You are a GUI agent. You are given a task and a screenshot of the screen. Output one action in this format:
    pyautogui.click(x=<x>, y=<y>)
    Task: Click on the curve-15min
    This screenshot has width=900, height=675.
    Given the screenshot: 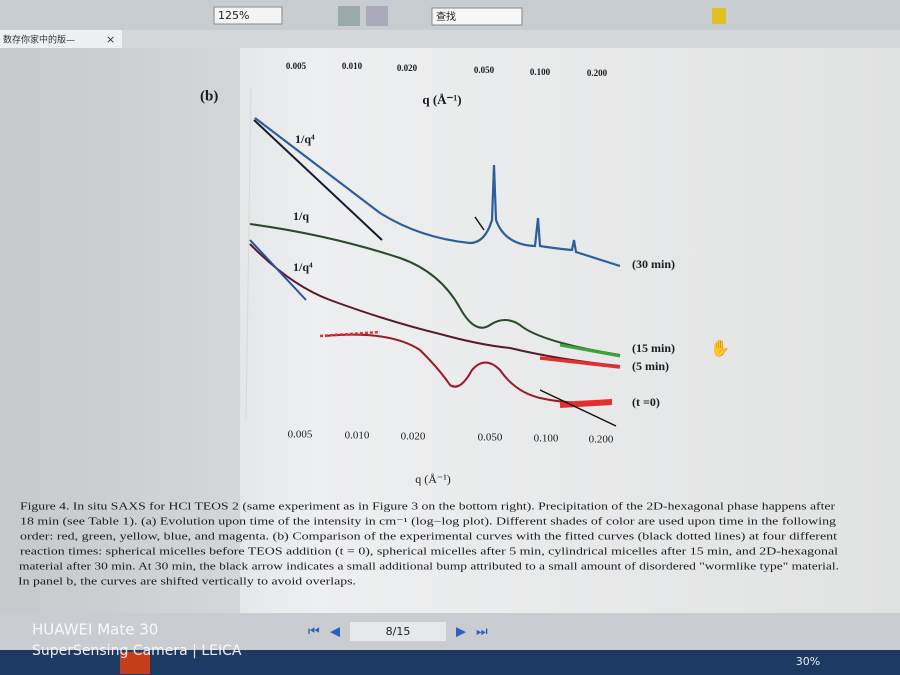 What is the action you would take?
    pyautogui.click(x=435, y=289)
    